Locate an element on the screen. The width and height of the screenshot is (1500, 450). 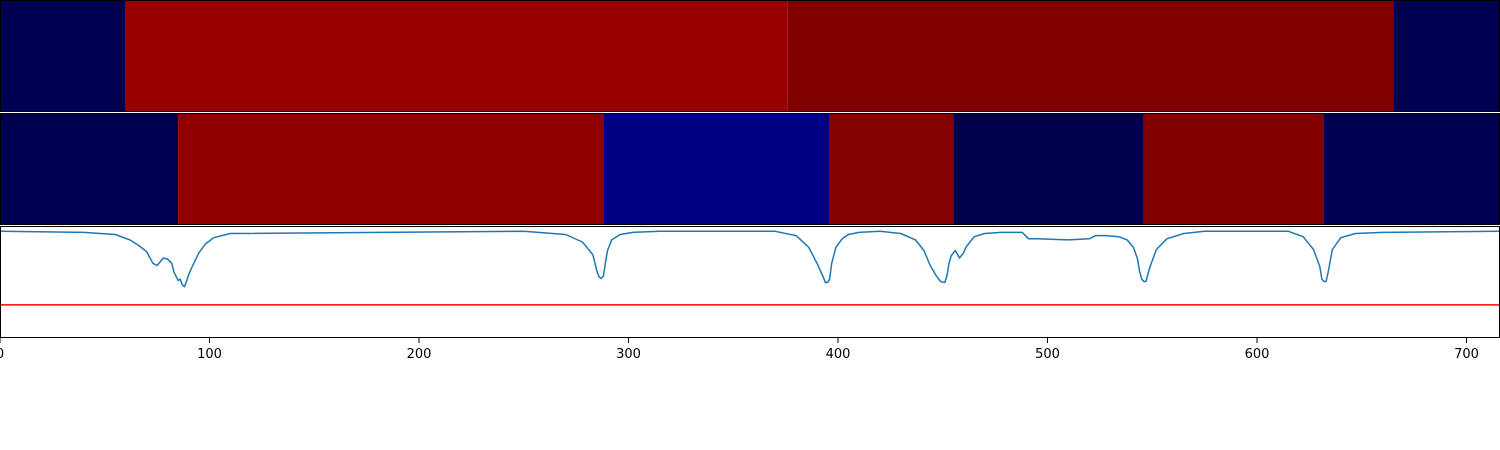
x-tick-label: 100 is located at coordinates (209, 354).